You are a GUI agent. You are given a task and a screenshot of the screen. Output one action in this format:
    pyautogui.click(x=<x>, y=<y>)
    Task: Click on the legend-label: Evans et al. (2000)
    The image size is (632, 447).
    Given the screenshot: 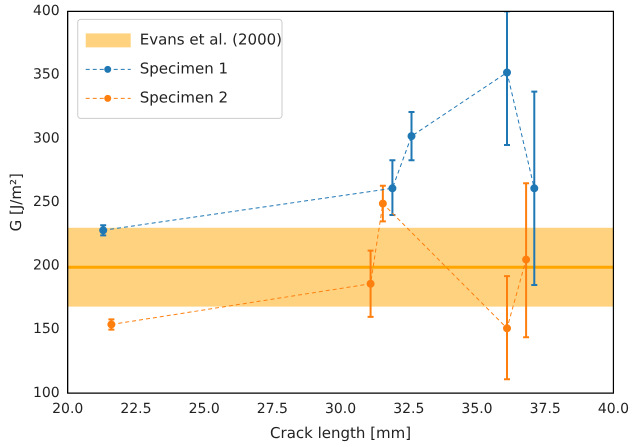 What is the action you would take?
    pyautogui.click(x=211, y=39)
    